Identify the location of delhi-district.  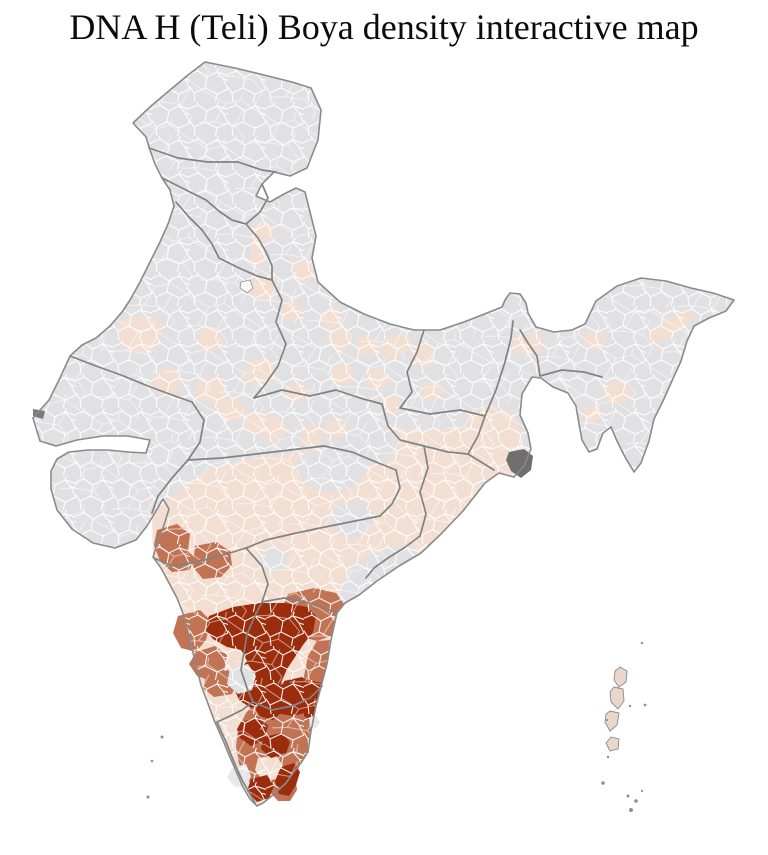
(246, 286).